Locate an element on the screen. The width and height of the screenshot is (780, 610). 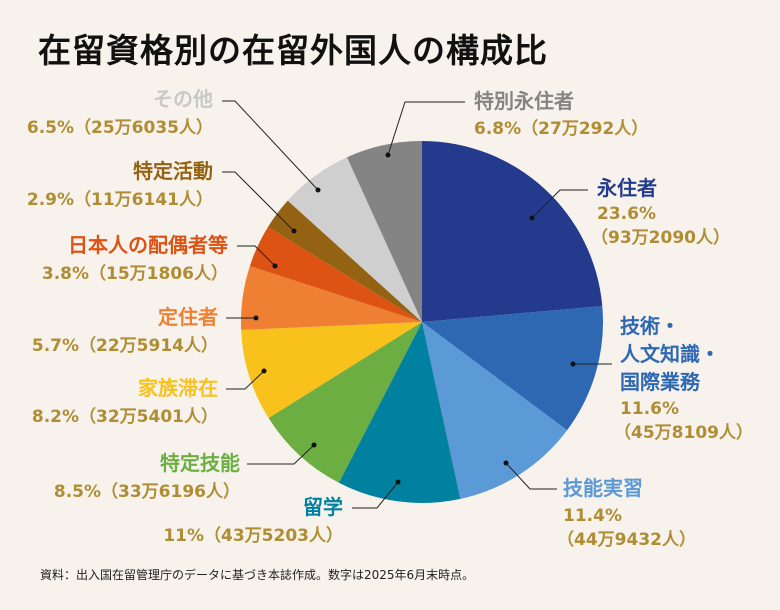
label-designated-activities: 特定活動 2.9%（11万6141人） is located at coordinates (120, 185).